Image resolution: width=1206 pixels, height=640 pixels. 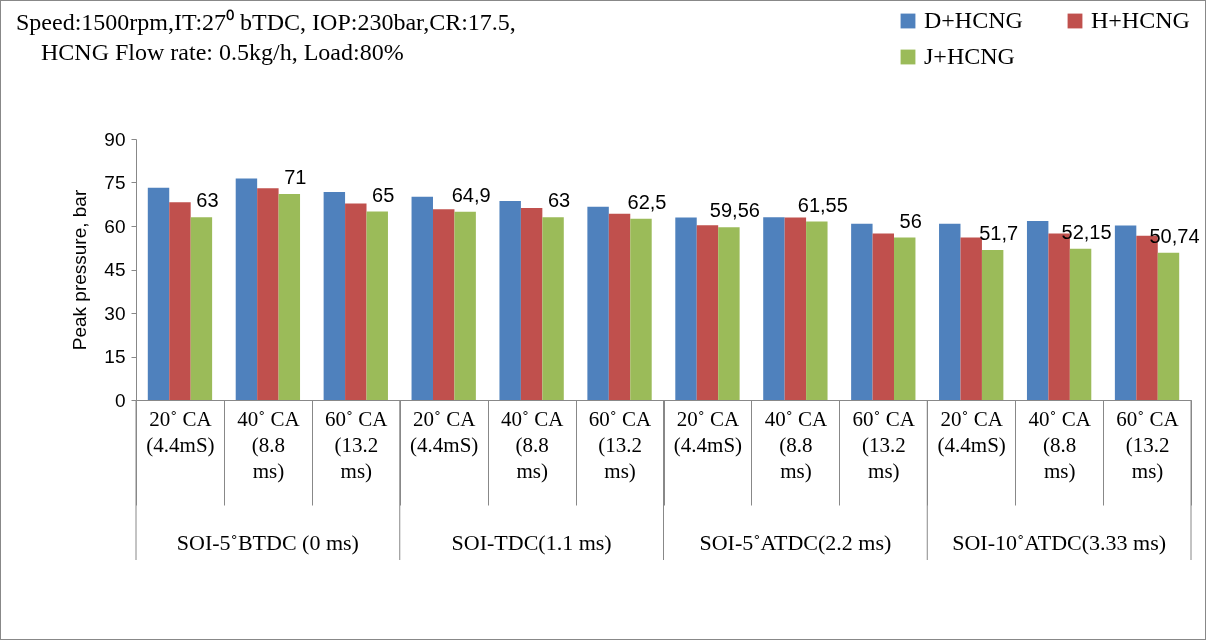 I want to click on y-tick-label: 0, so click(x=120, y=400).